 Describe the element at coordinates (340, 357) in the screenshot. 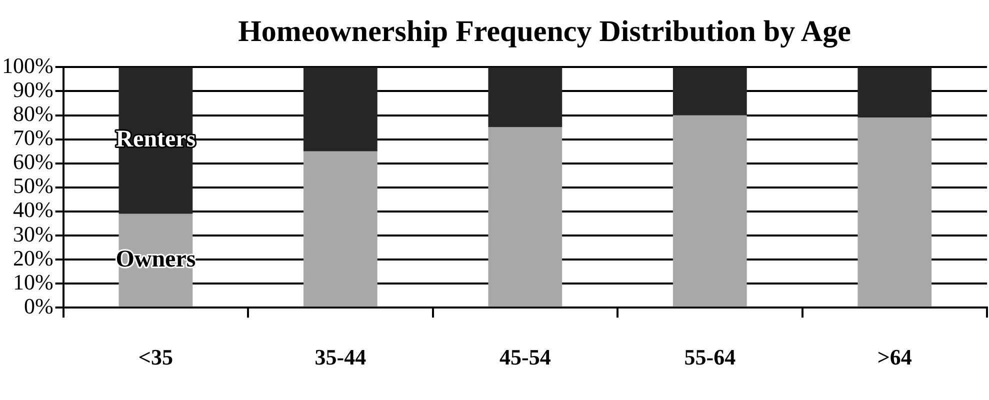

I see `x-tick-label: 35-44` at that location.